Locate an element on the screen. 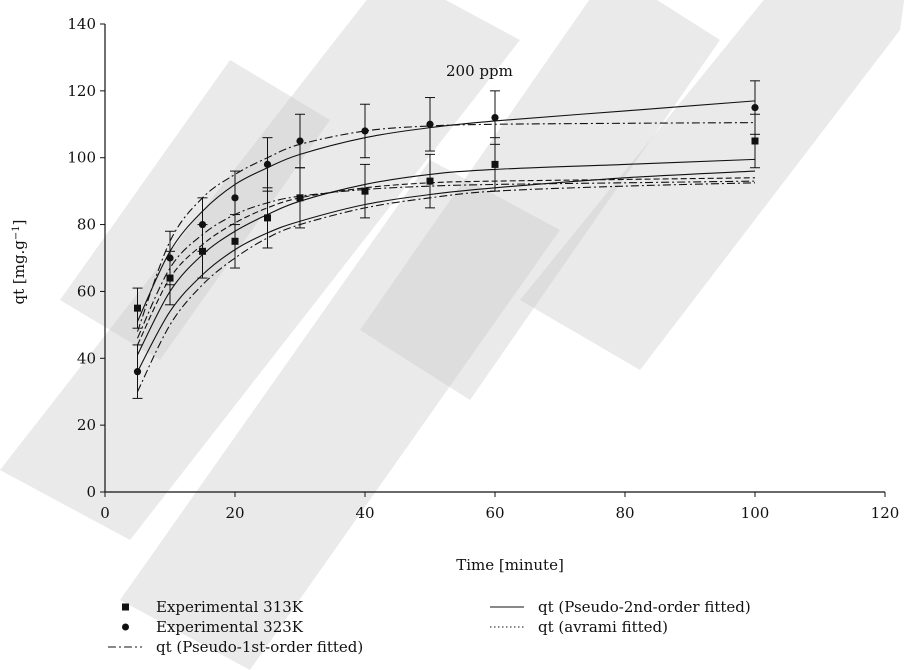  legend-item-left-1: Experimental 323K is located at coordinates (205, 627).